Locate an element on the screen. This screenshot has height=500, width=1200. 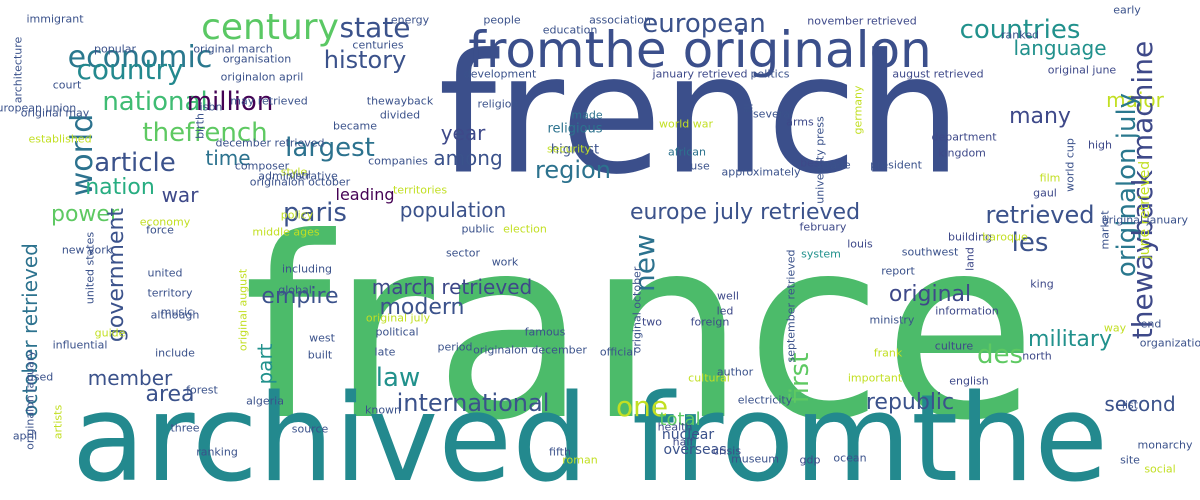
word: health is located at coordinates (675, 427).